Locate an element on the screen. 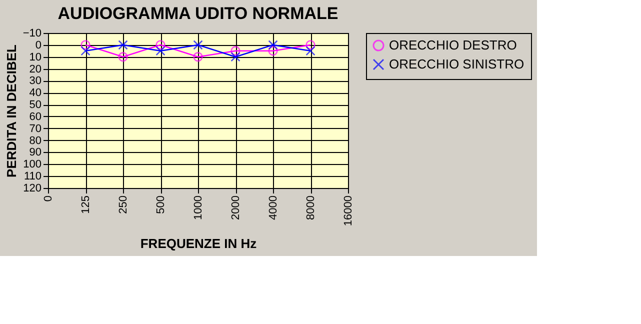  x-tick-label: 8000 is located at coordinates (311, 208).